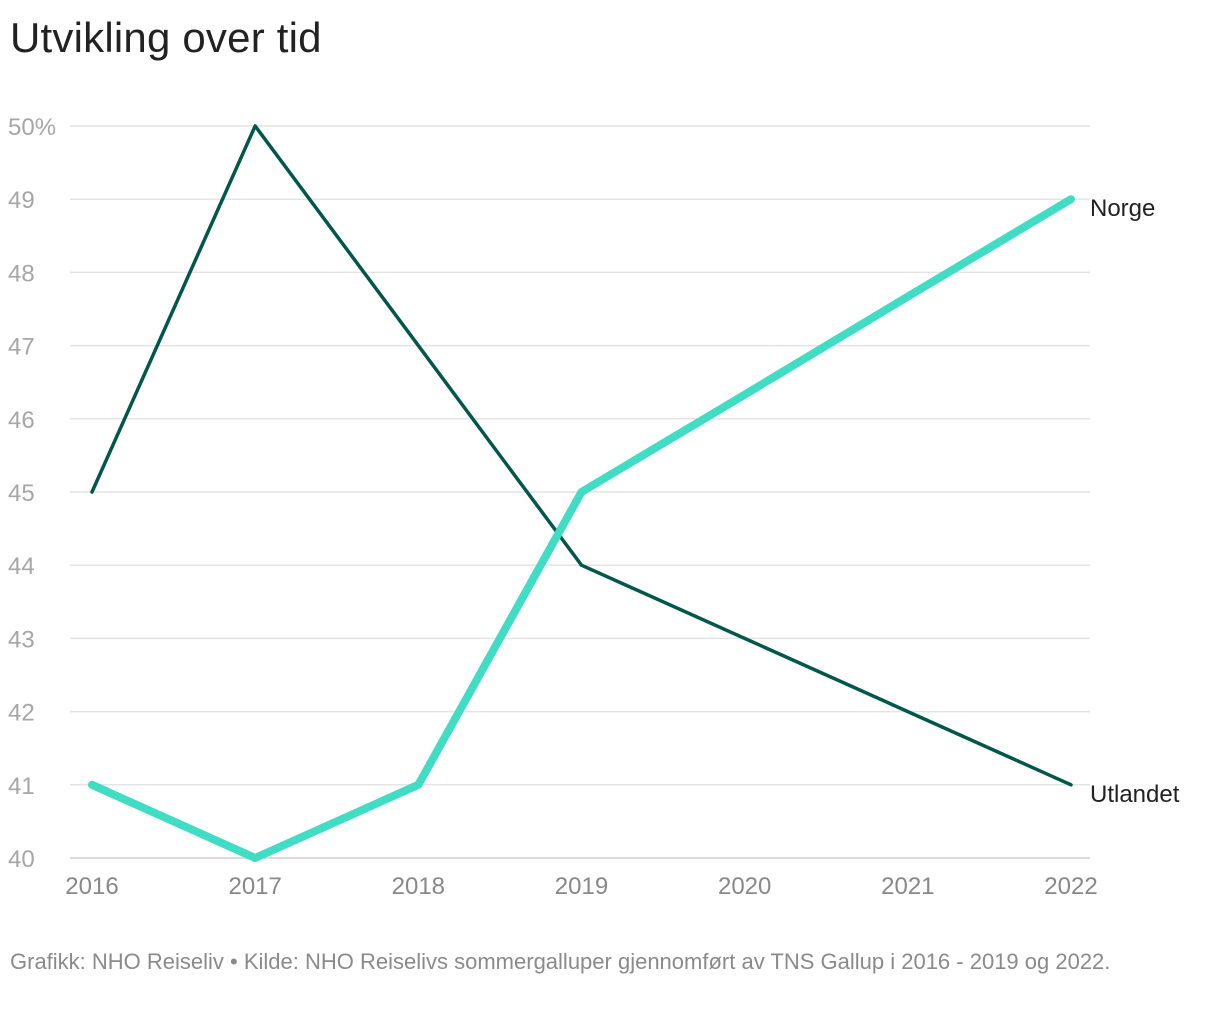 The width and height of the screenshot is (1220, 1020). I want to click on chart-title: Utvikling over tid, so click(166, 37).